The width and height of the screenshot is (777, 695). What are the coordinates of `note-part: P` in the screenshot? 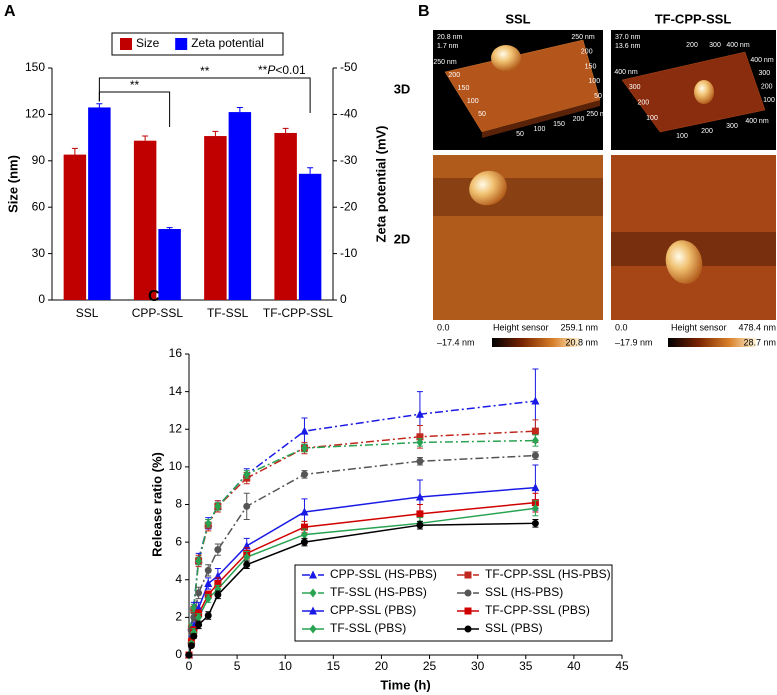 It's located at (271, 70).